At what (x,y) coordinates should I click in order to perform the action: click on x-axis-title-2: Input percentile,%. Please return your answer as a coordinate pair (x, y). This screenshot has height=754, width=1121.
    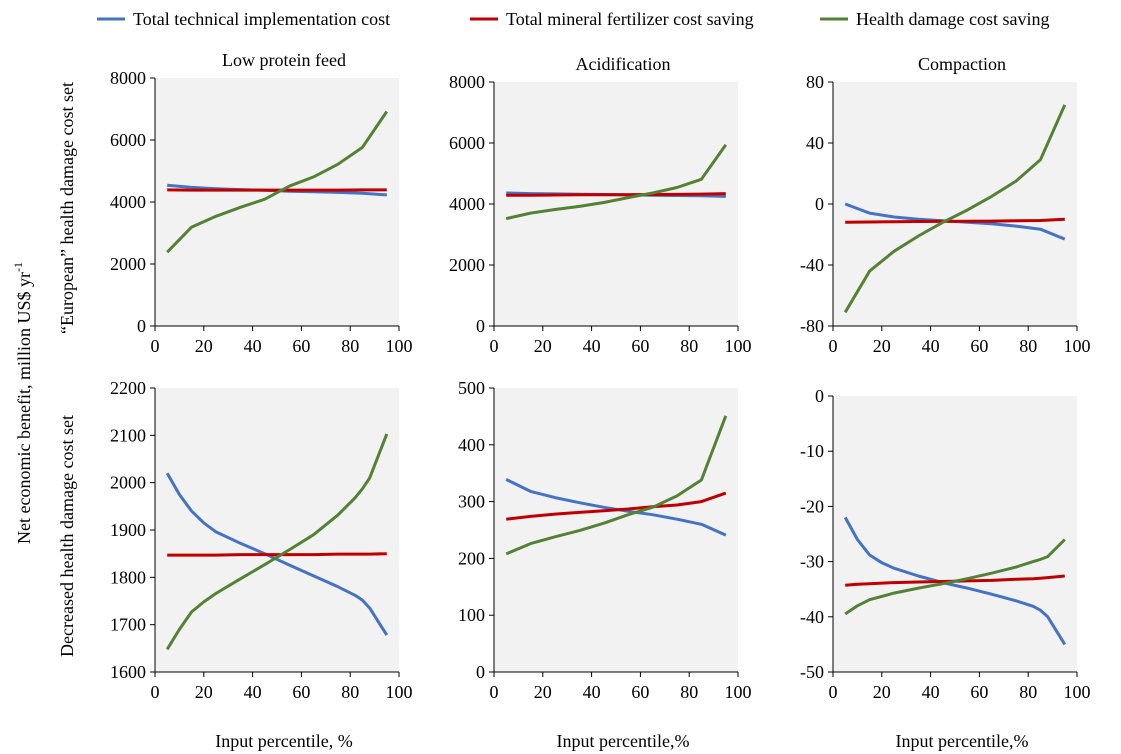
    Looking at the image, I should click on (623, 741).